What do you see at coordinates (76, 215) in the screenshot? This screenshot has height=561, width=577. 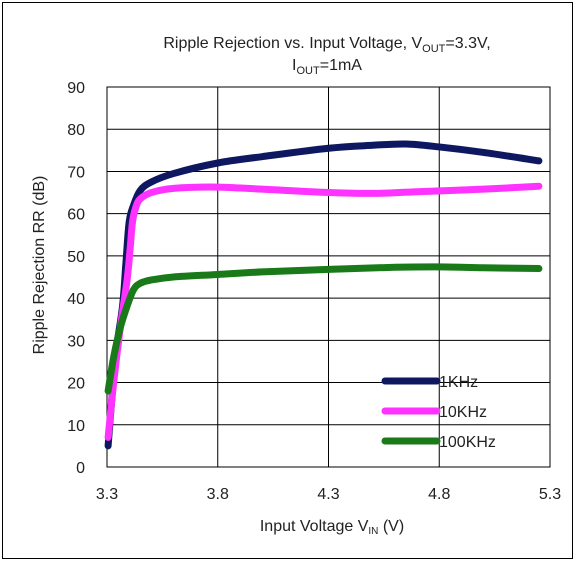 I see `y-tick-label: 60` at bounding box center [76, 215].